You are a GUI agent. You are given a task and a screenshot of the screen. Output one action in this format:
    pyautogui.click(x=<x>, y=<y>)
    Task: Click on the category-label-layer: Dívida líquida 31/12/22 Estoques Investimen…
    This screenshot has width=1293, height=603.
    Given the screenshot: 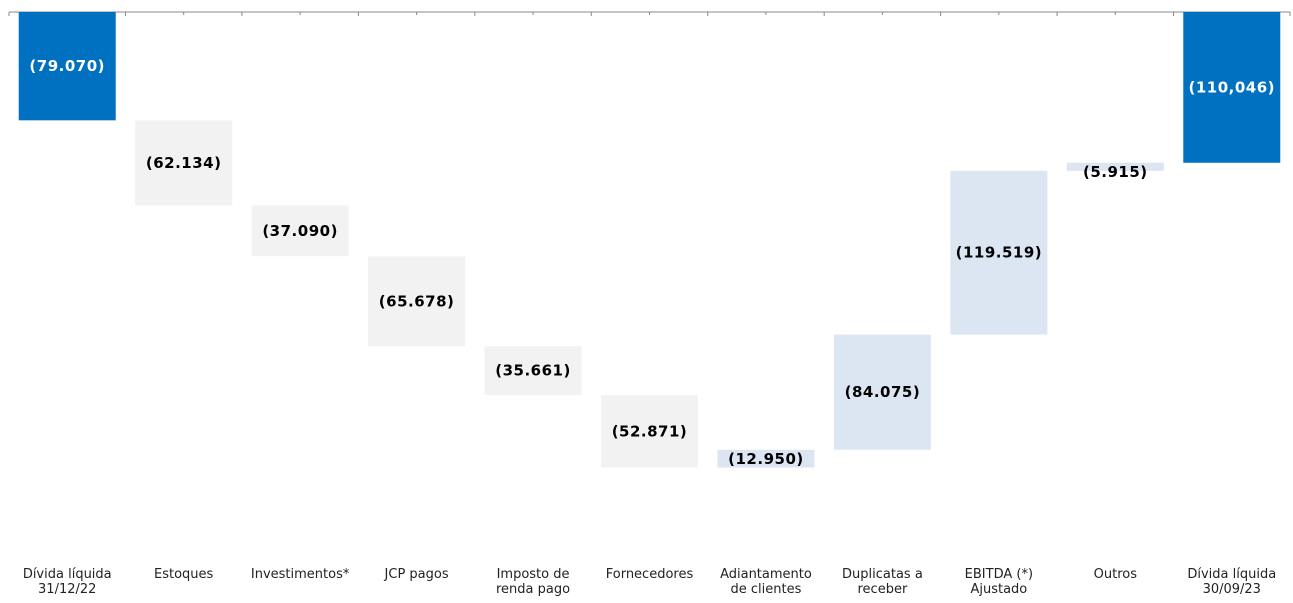 What is the action you would take?
    pyautogui.click(x=649, y=582)
    